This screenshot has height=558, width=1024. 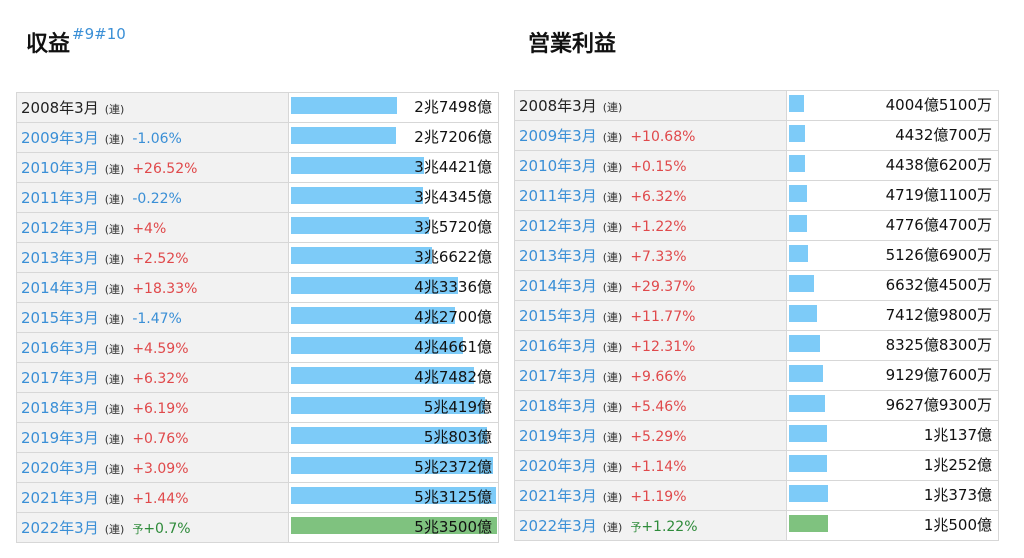 I want to click on change-percent: +7.33%, so click(x=658, y=257).